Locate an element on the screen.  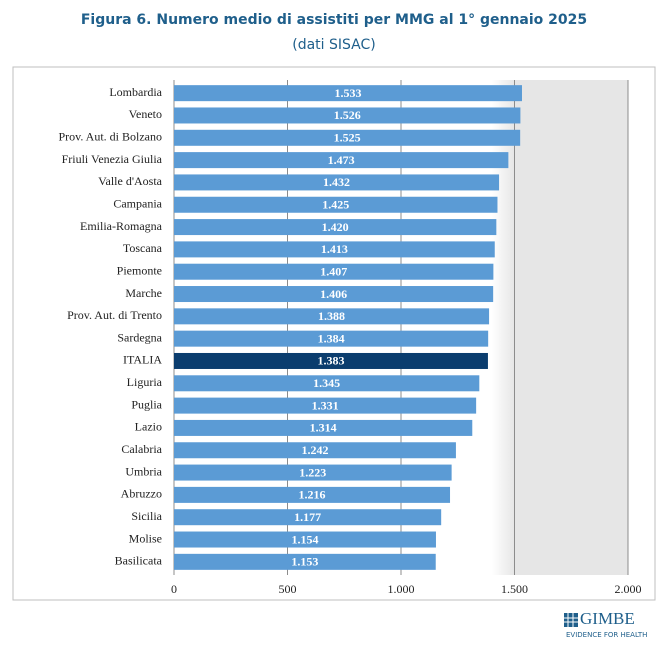
value-label: 1.223 is located at coordinates (312, 472).